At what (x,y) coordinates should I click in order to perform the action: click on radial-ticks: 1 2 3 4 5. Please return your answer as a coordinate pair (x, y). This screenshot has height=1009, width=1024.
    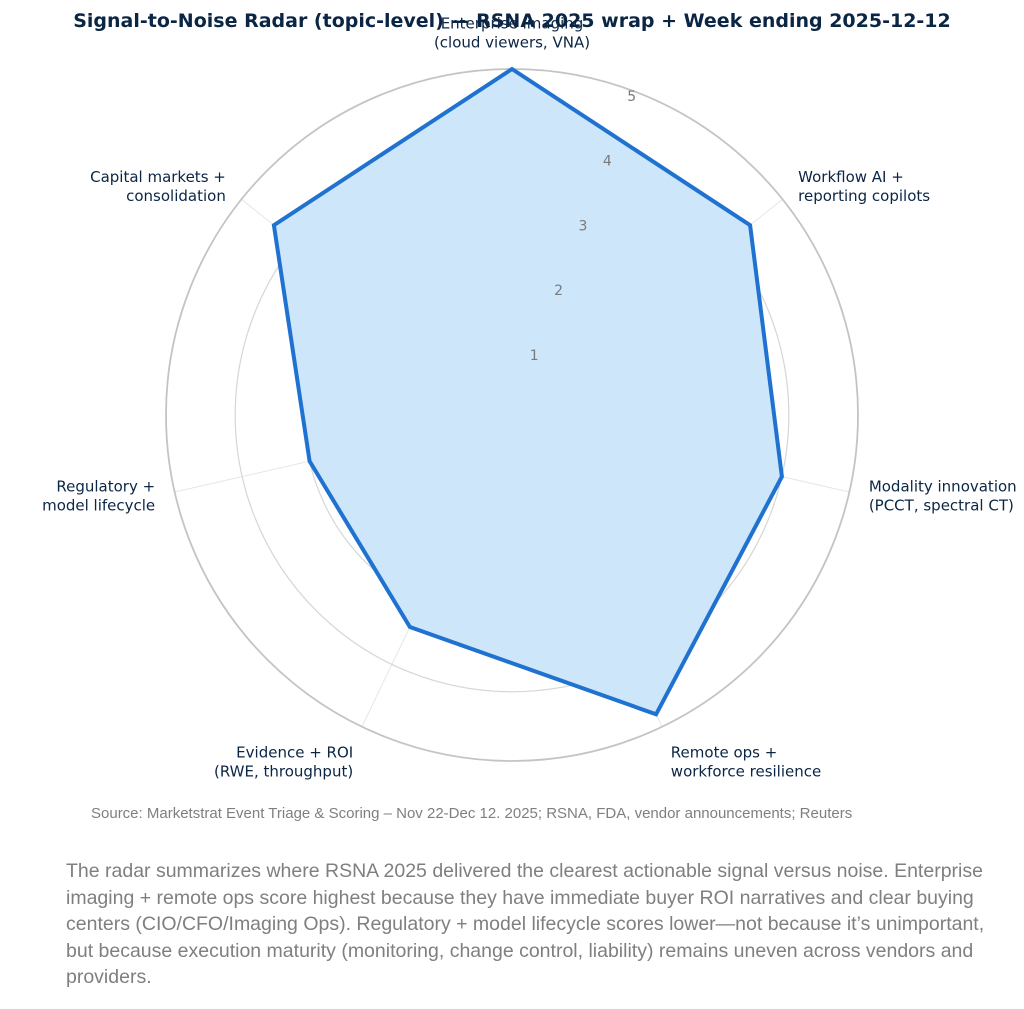
    Looking at the image, I should click on (583, 226).